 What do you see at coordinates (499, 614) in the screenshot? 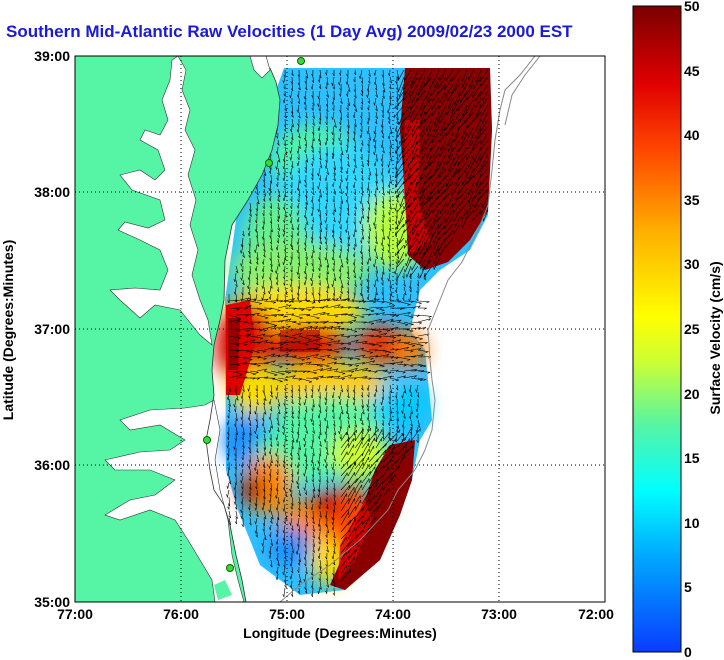
I see `x-tick-label: 73:00` at bounding box center [499, 614].